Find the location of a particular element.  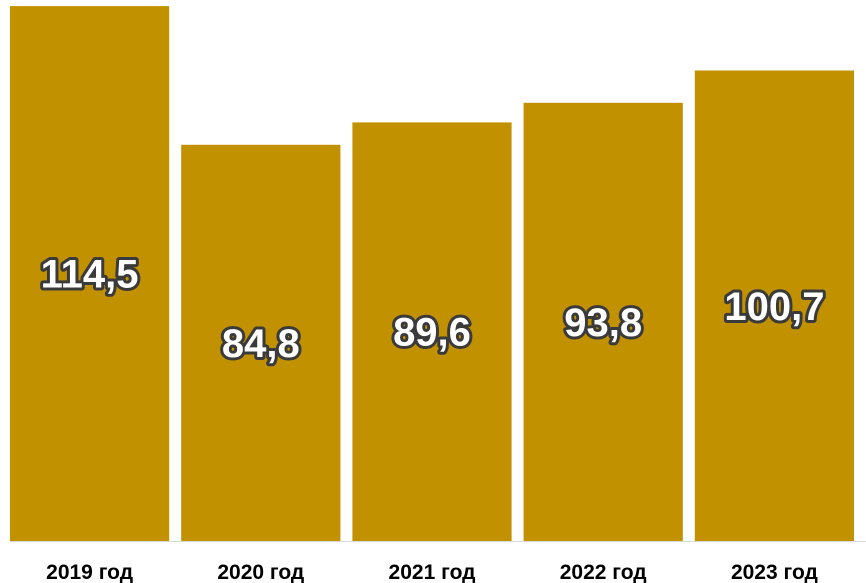

bar-value-label-4: 93,8 is located at coordinates (603, 323).